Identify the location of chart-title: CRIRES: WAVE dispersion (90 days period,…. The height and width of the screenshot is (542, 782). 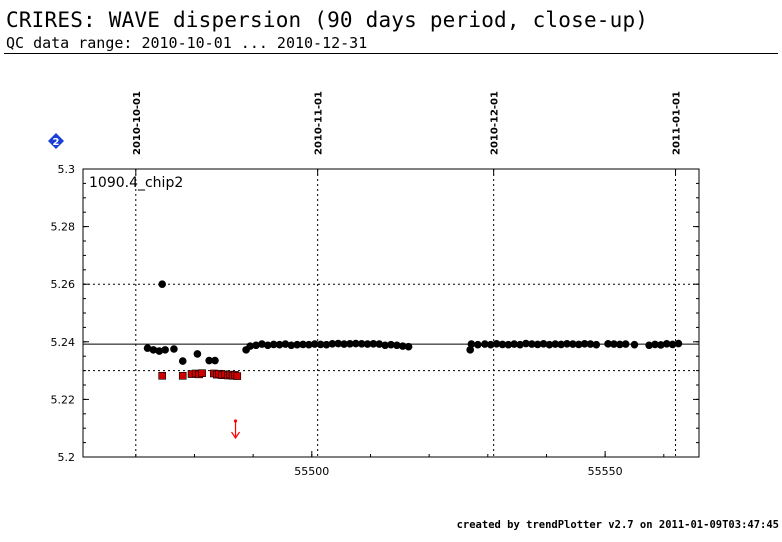
(327, 20).